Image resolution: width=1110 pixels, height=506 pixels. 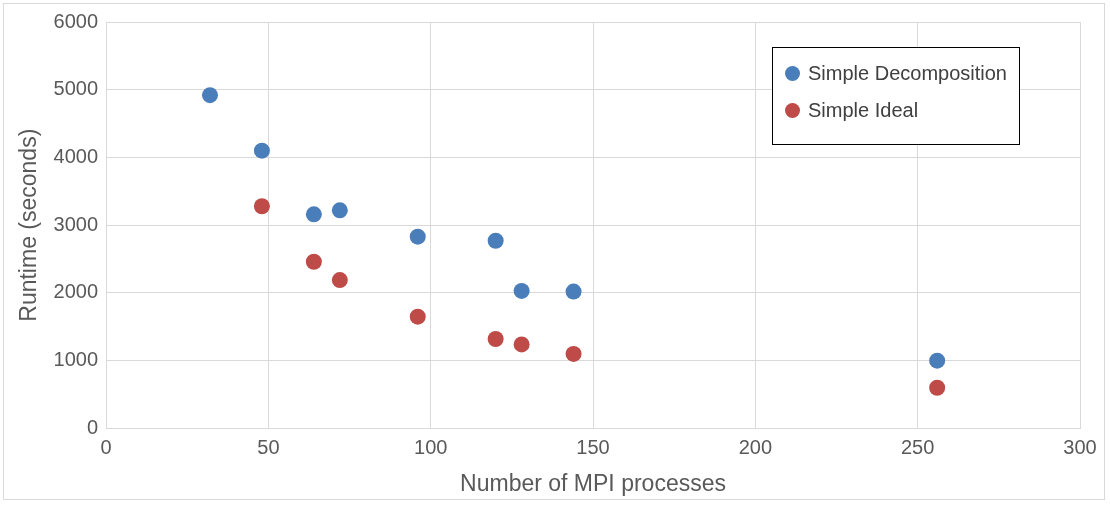 I want to click on y-tick-label: 2000, so click(x=76, y=291).